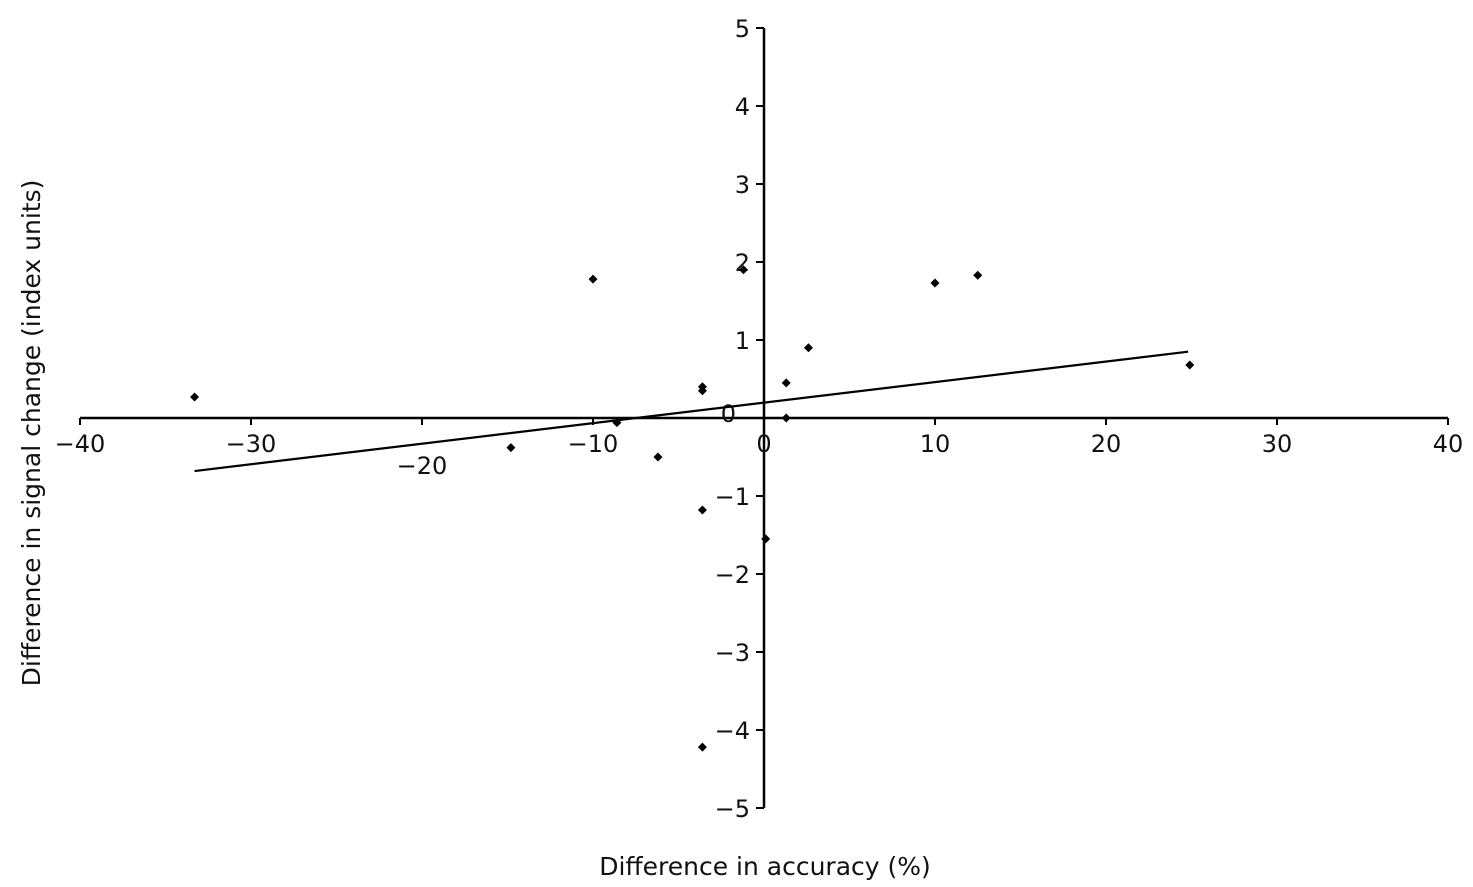 The height and width of the screenshot is (887, 1473). I want to click on x-tick-label: 0, so click(763, 444).